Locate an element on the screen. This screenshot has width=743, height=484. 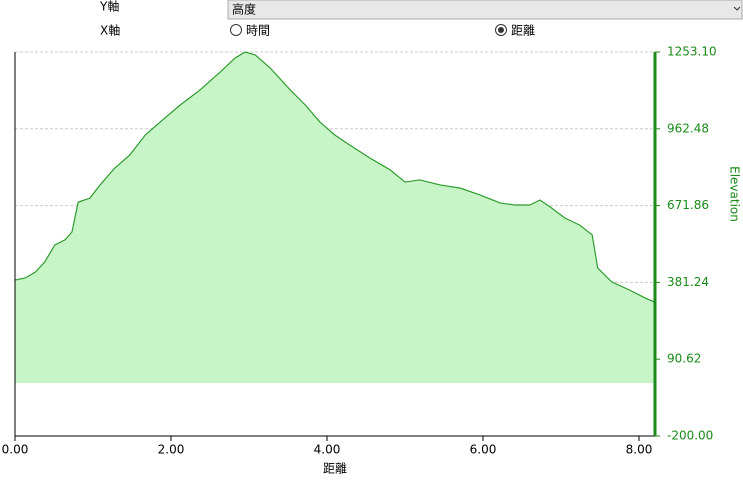
radio-dot is located at coordinates (501, 30).